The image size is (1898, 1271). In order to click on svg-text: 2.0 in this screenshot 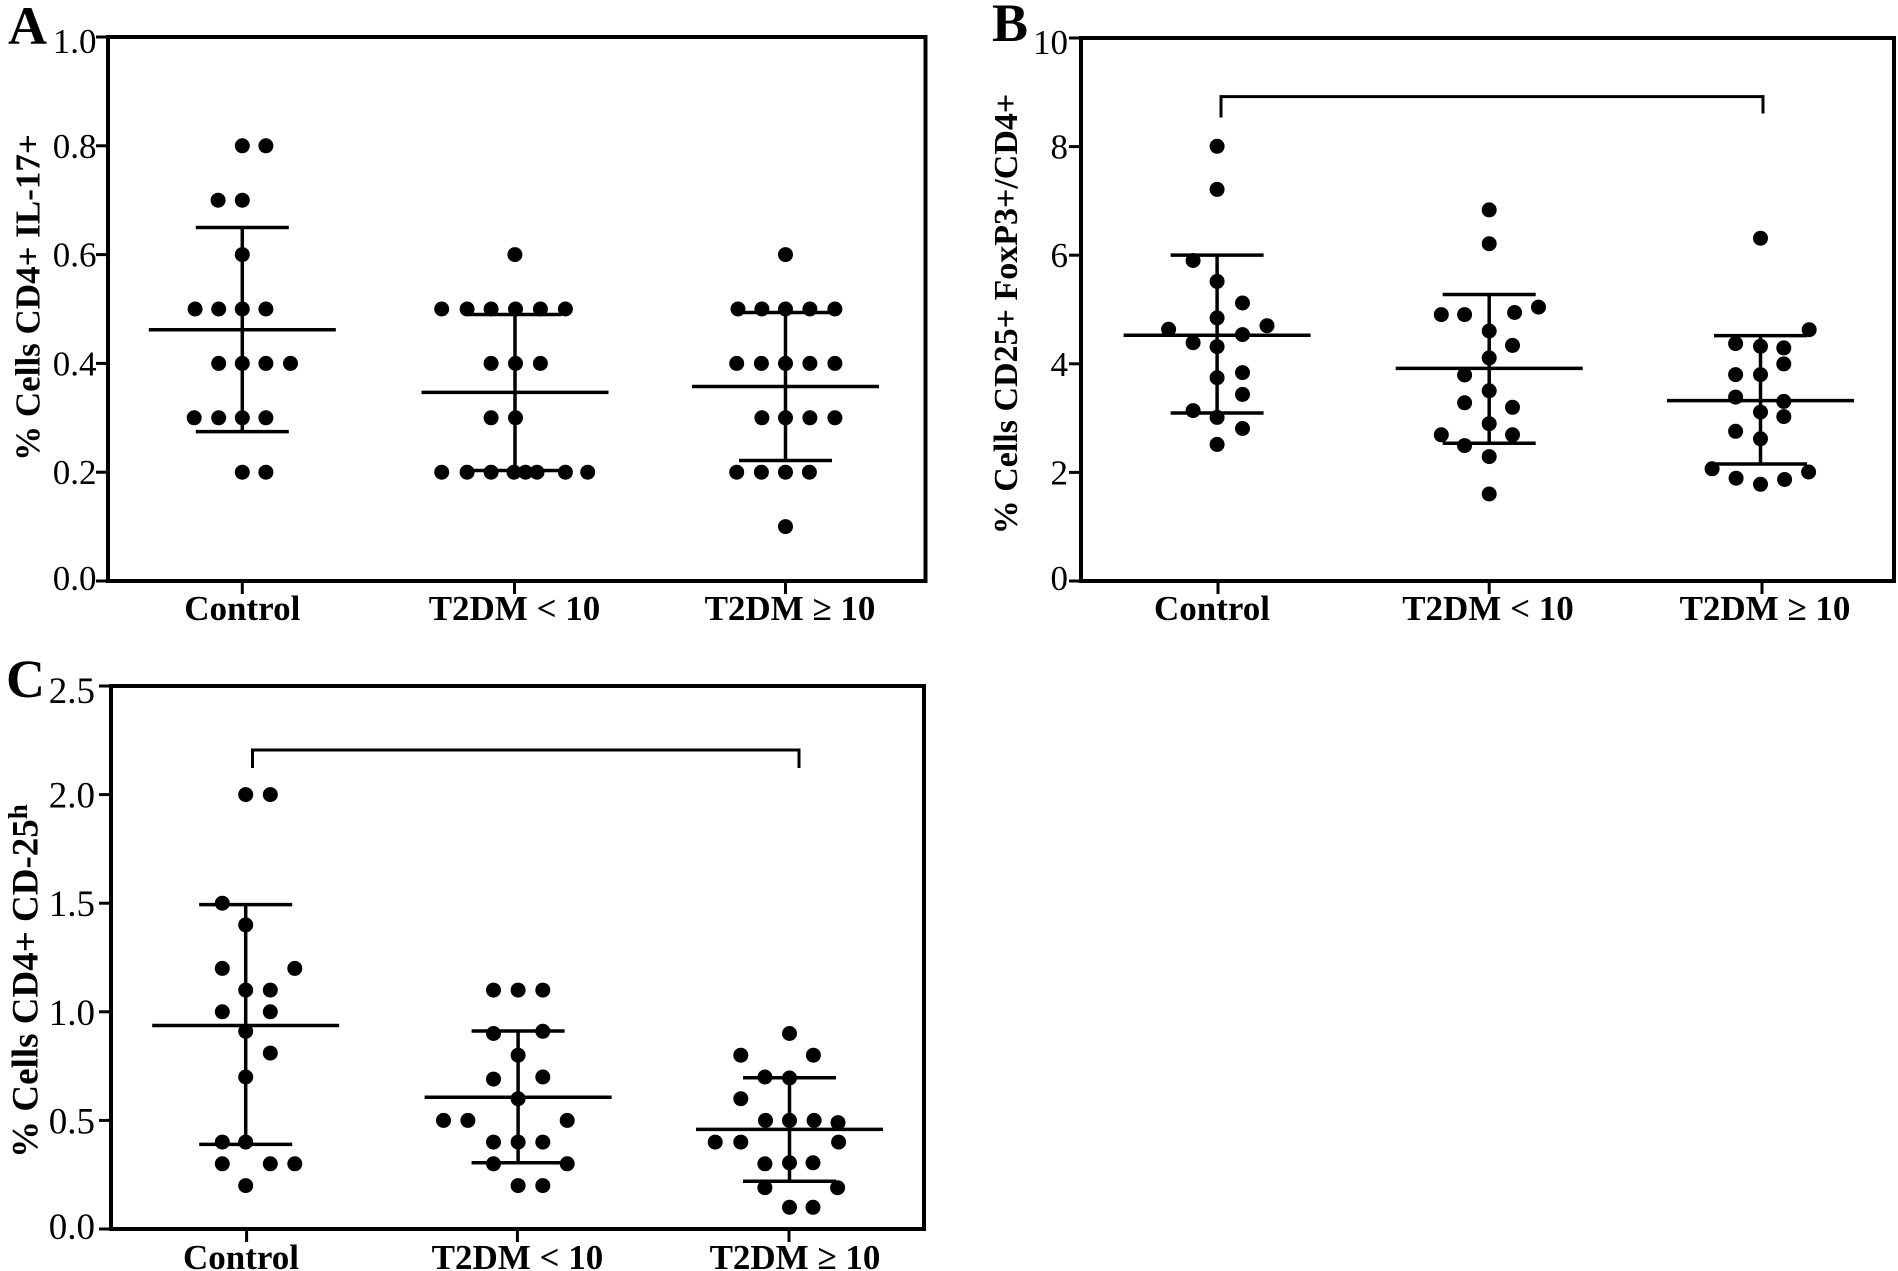, I will do `click(72, 796)`.